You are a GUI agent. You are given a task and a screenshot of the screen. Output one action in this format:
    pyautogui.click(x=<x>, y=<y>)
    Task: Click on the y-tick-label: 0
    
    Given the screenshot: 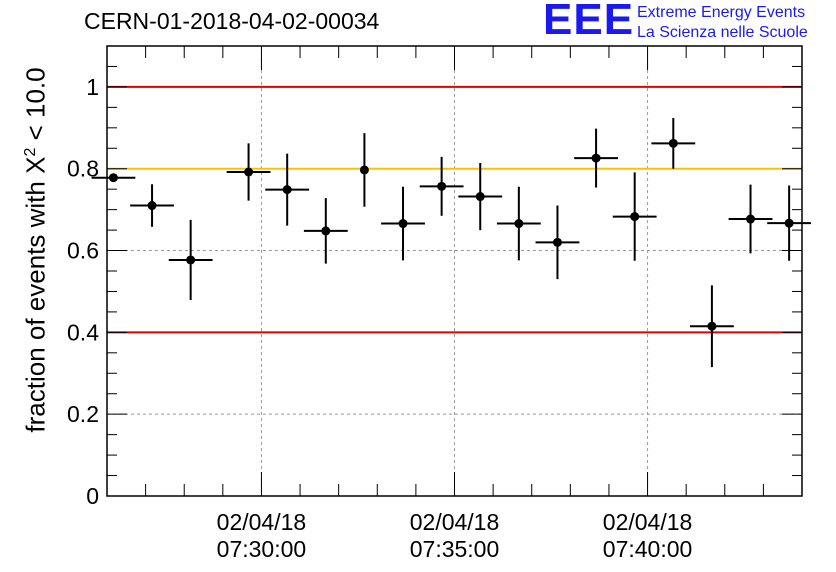 What is the action you would take?
    pyautogui.click(x=92, y=496)
    